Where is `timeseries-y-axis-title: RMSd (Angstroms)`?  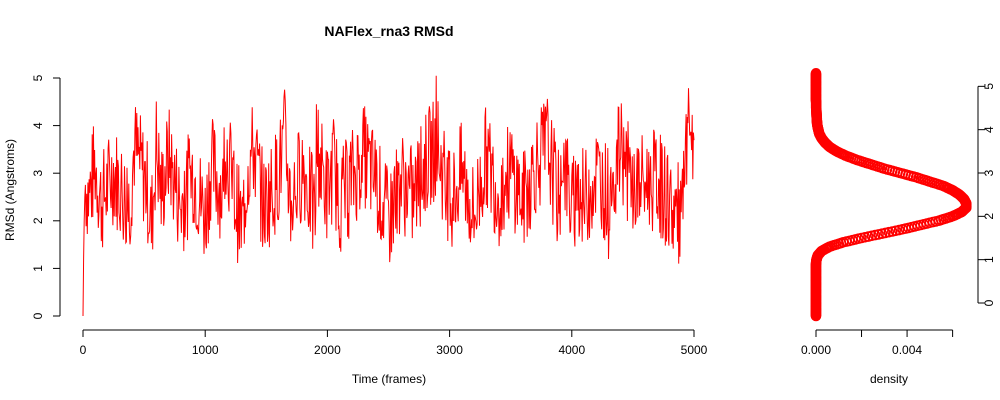
timeseries-y-axis-title: RMSd (Angstroms) is located at coordinates (10, 190).